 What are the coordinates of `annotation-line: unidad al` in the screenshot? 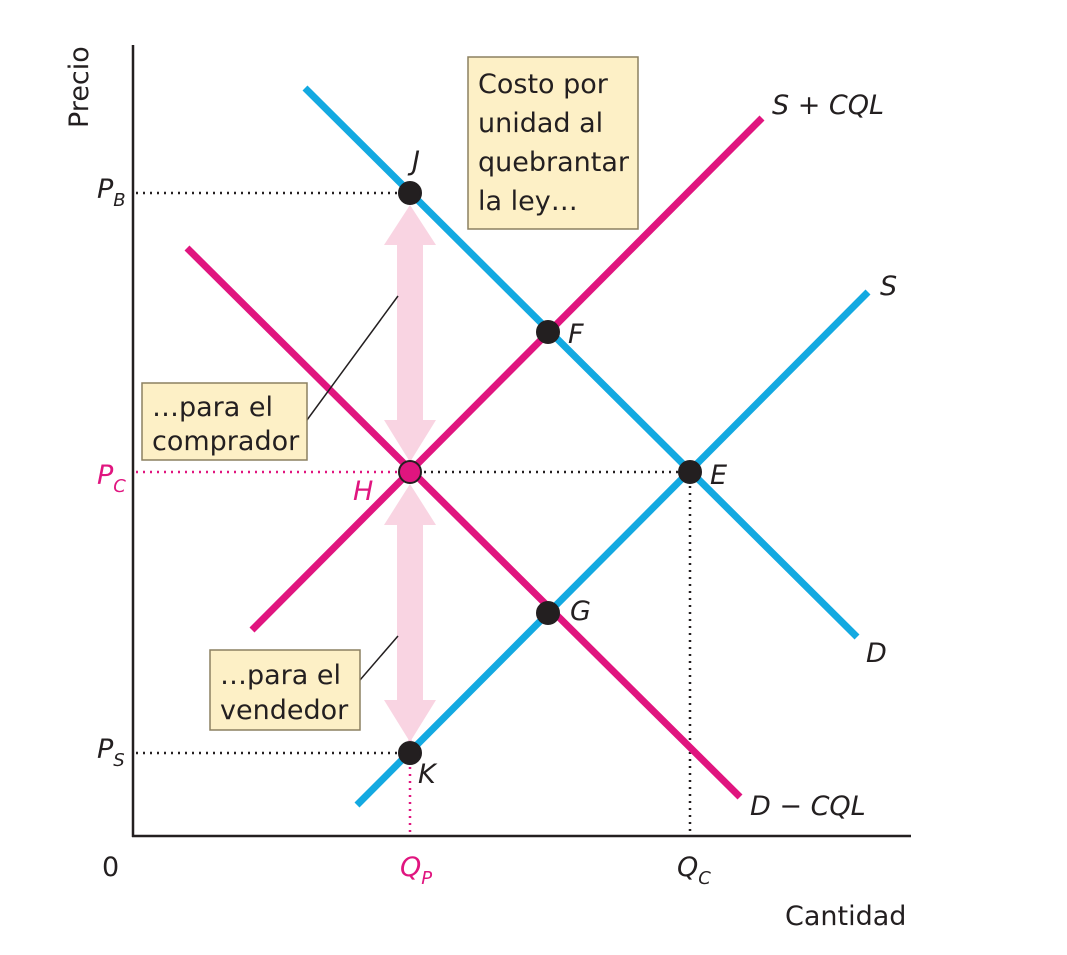 It's located at (540, 123).